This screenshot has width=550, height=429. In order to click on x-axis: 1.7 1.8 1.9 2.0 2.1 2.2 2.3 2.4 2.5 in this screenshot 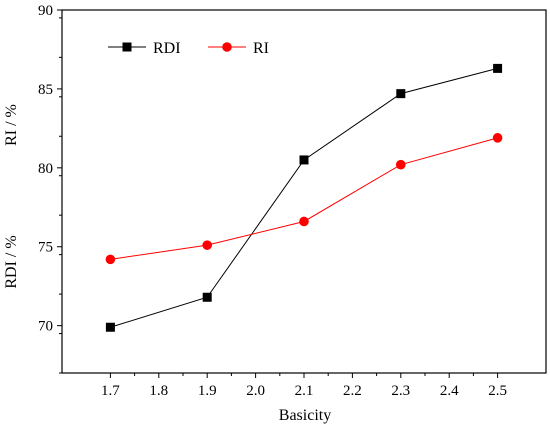, I will do `click(304, 386)`.